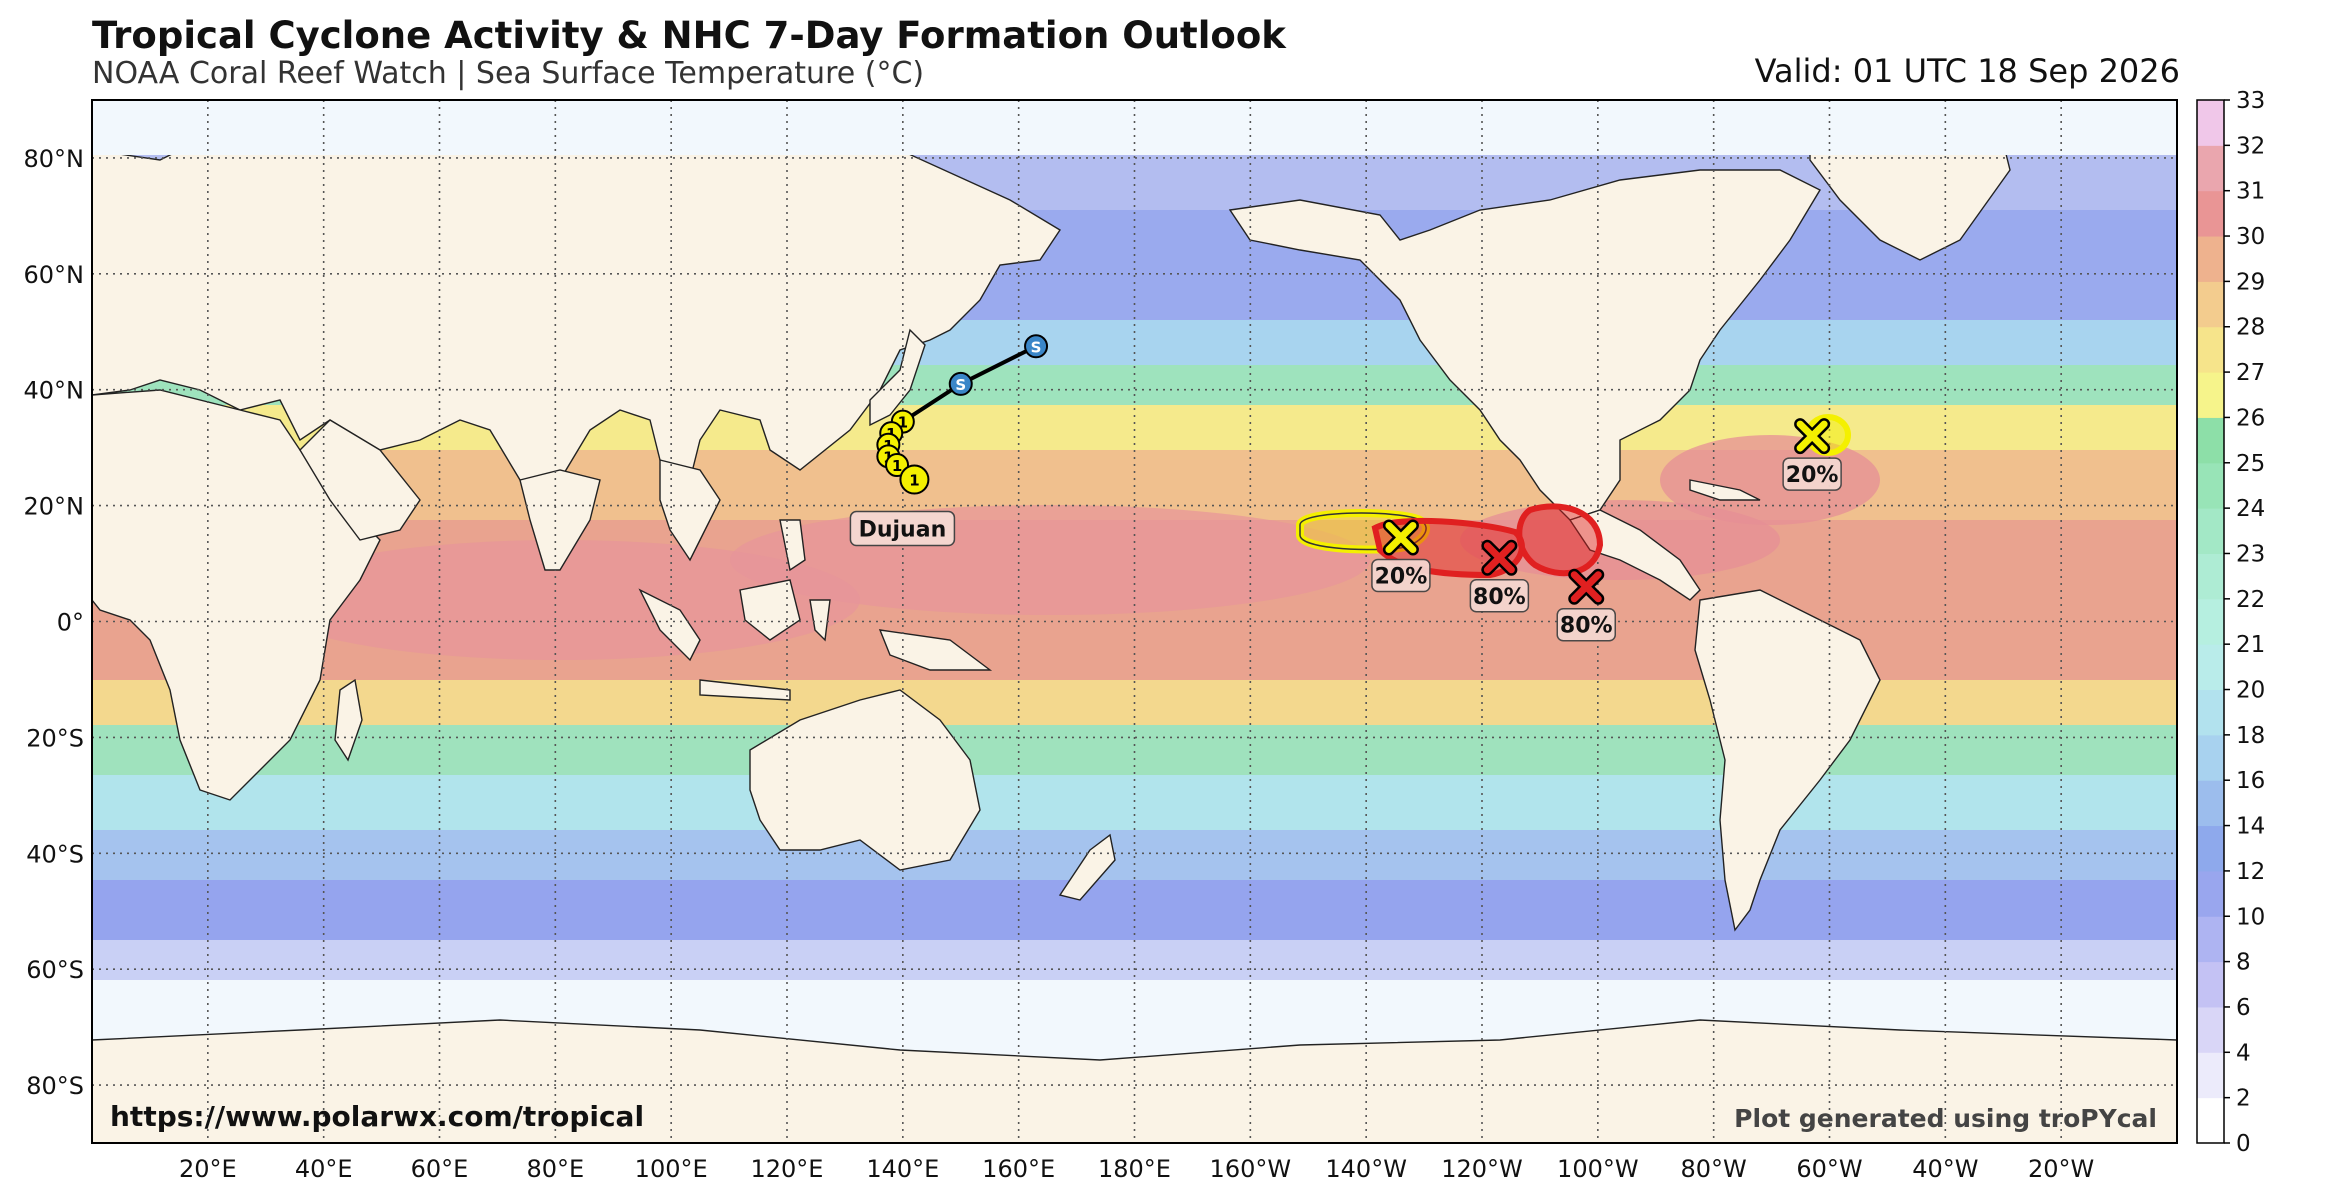 The height and width of the screenshot is (1201, 2332). What do you see at coordinates (1725, 490) in the screenshot?
I see `cuba` at bounding box center [1725, 490].